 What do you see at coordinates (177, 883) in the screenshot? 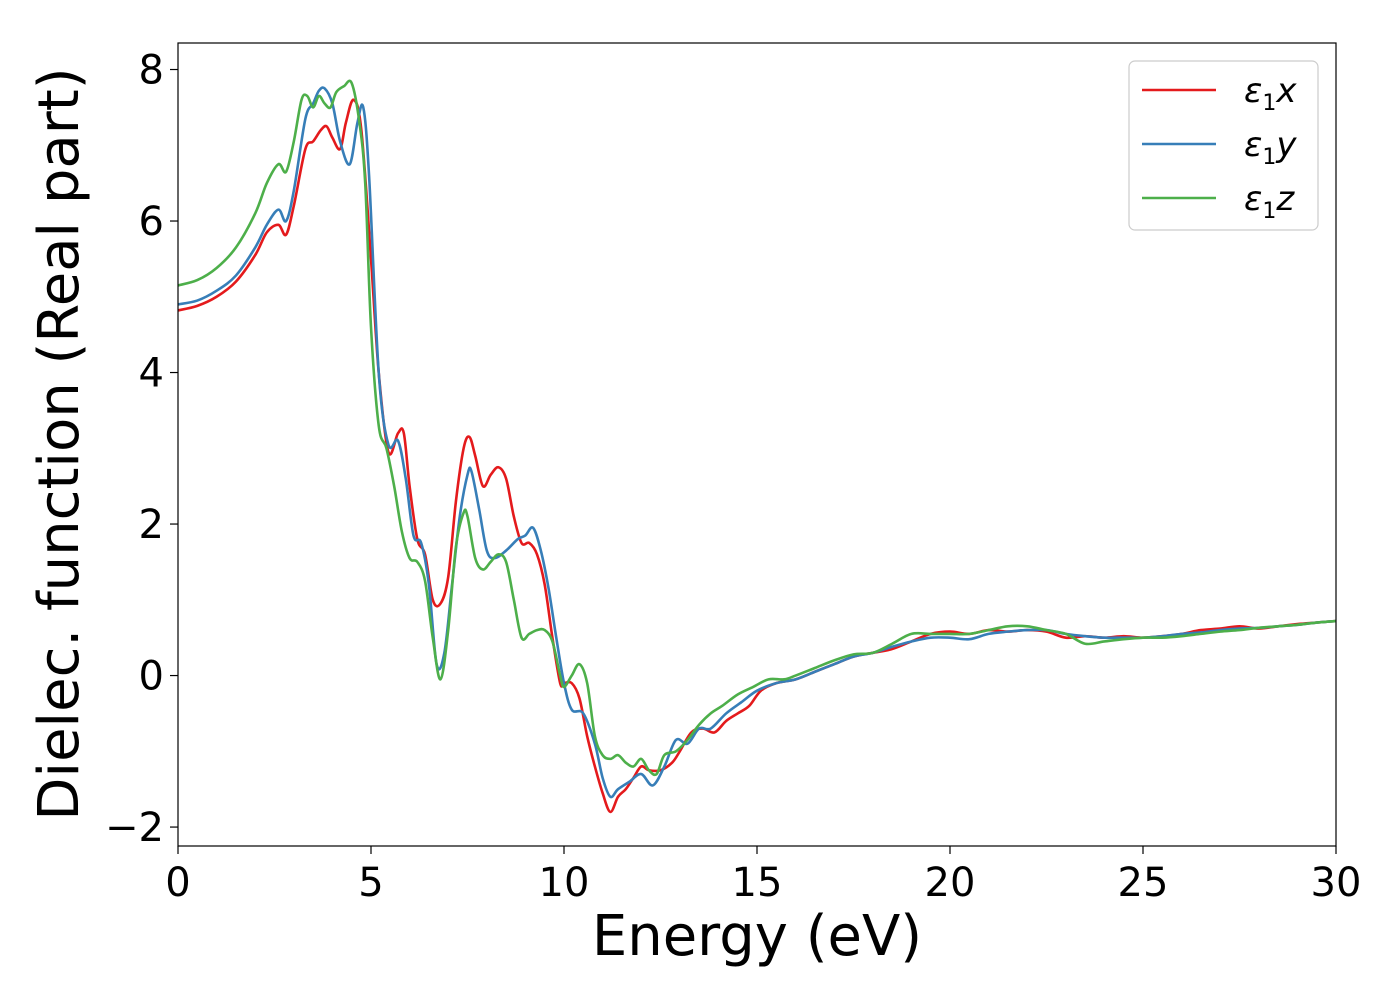
I see `x-tick-label: 0` at bounding box center [177, 883].